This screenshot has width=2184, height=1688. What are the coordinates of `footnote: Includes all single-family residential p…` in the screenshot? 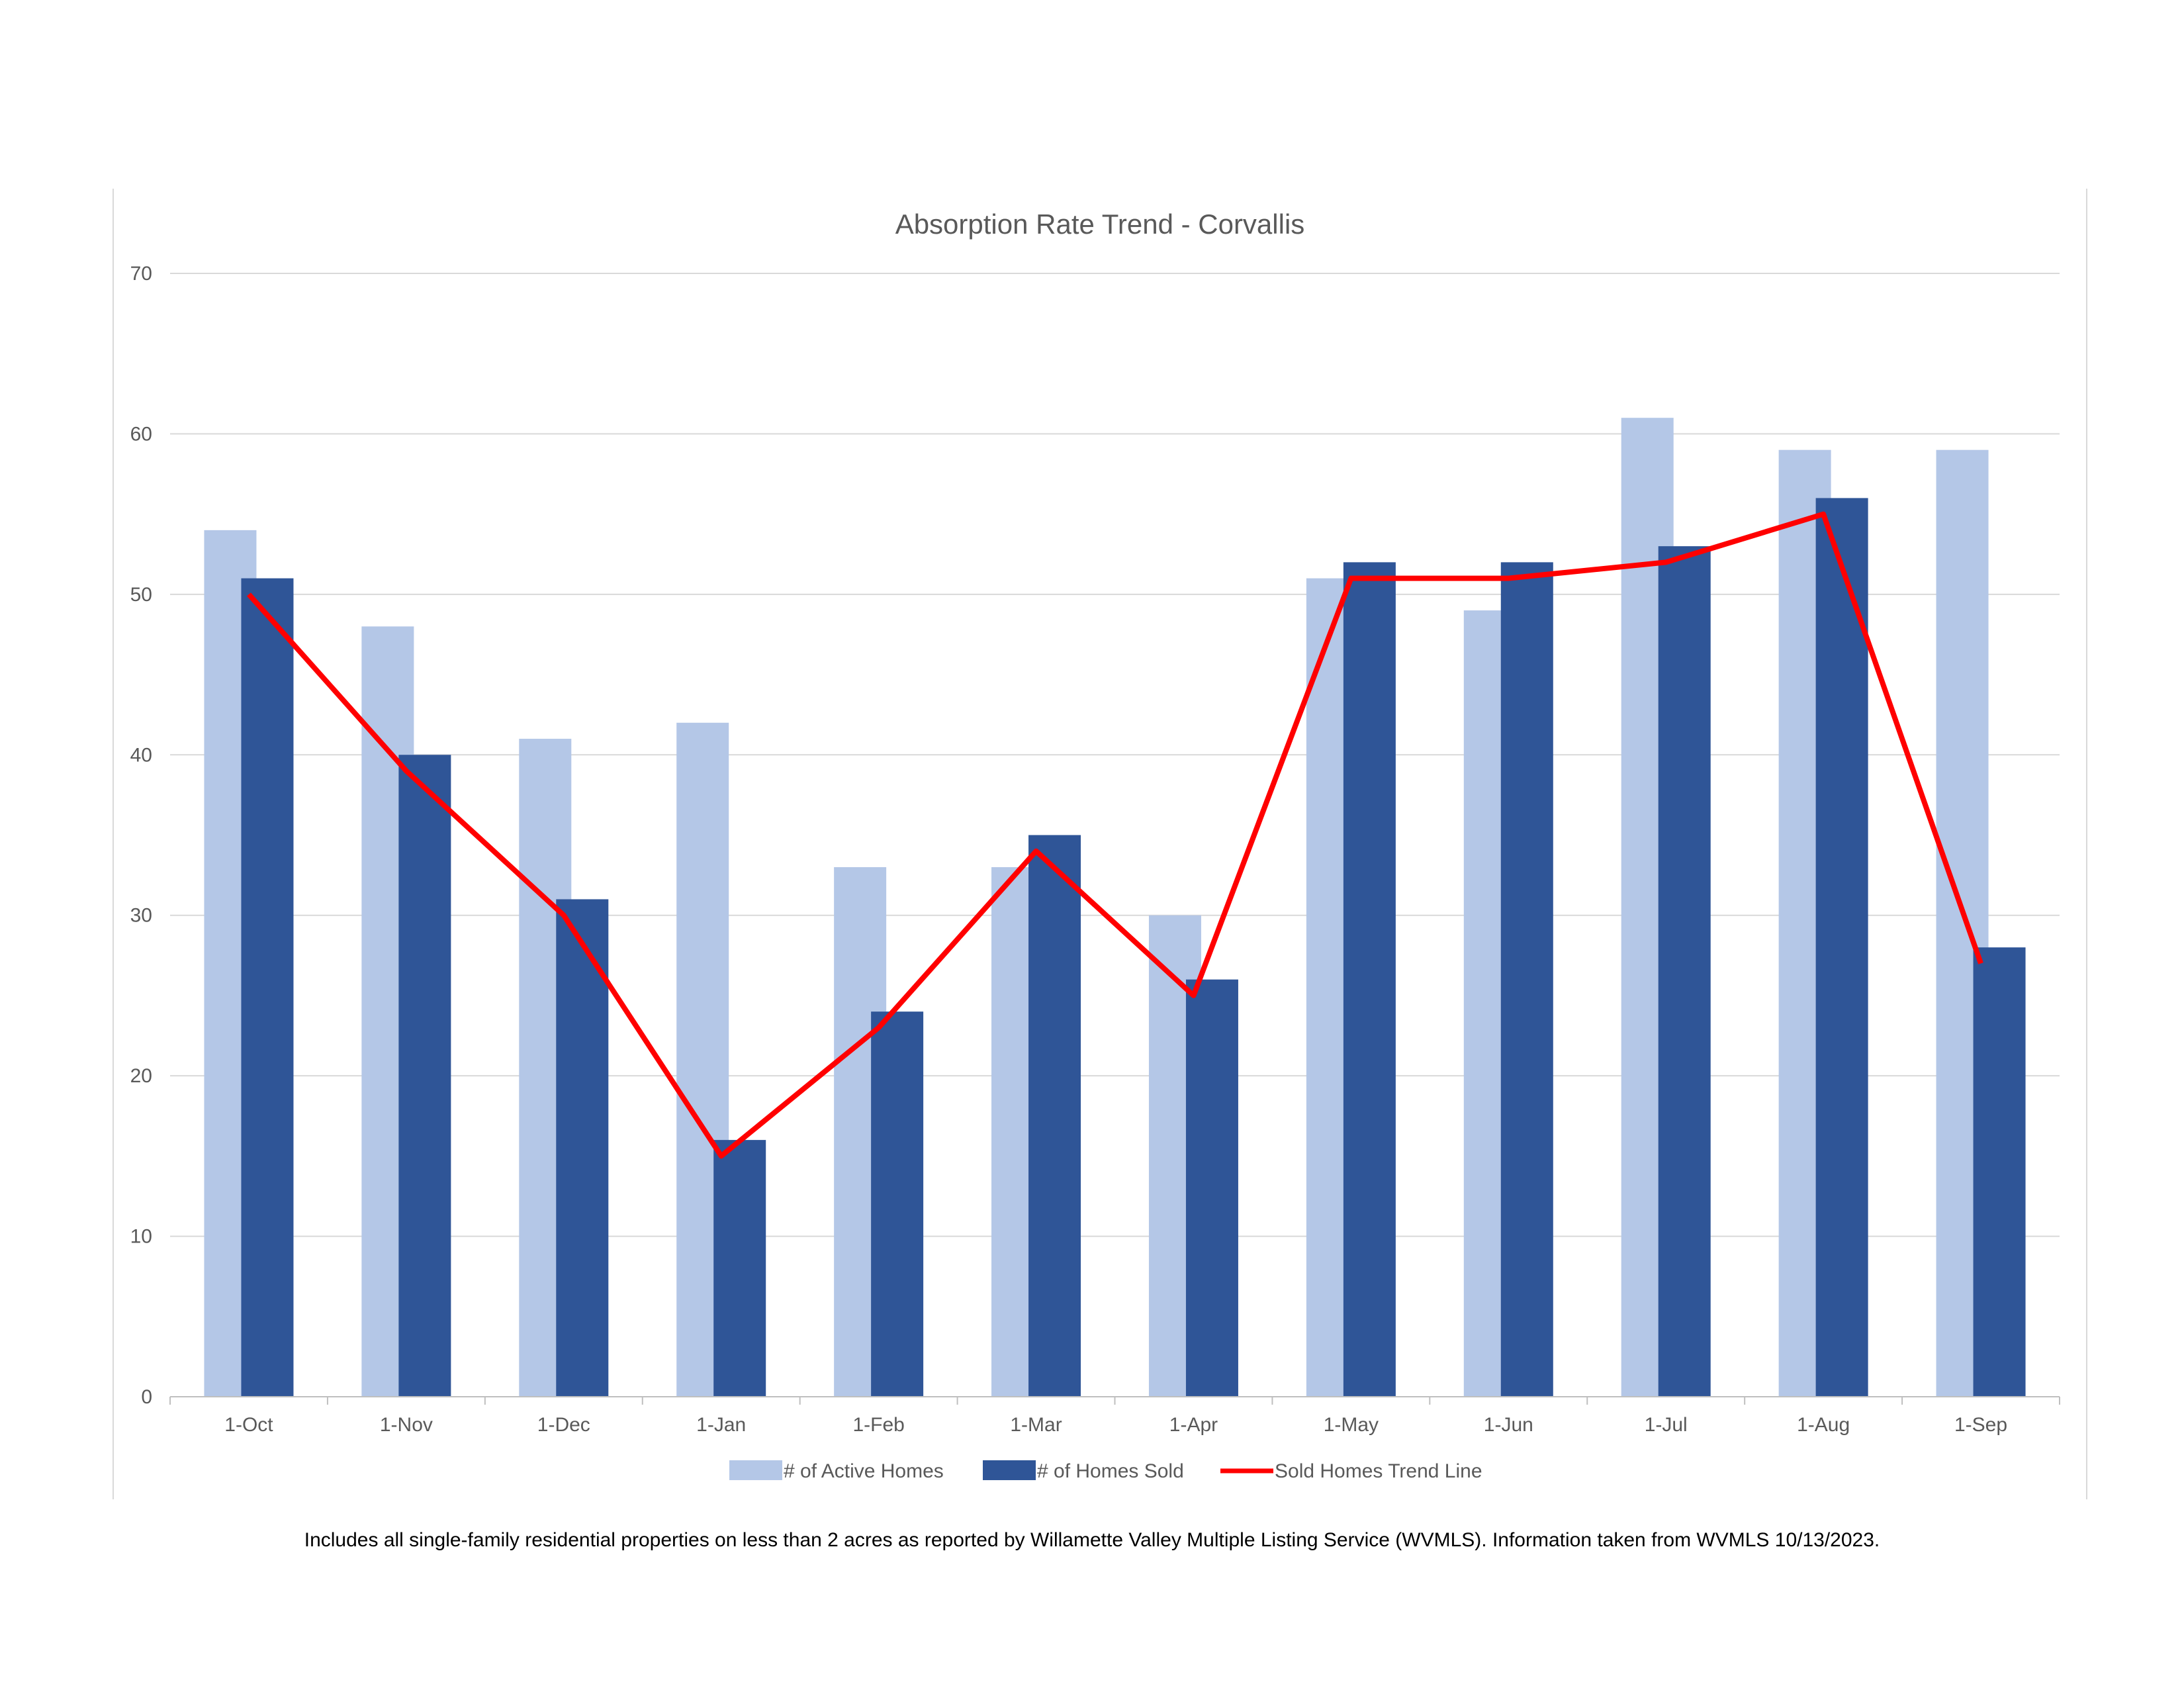 It's located at (1092, 1540).